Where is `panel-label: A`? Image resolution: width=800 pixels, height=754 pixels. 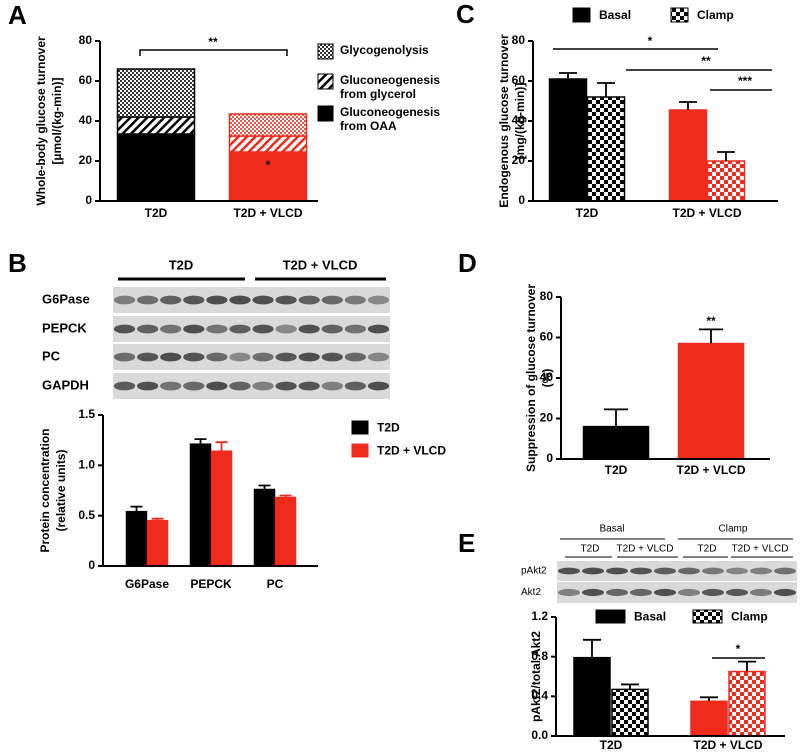 panel-label: A is located at coordinates (17, 15).